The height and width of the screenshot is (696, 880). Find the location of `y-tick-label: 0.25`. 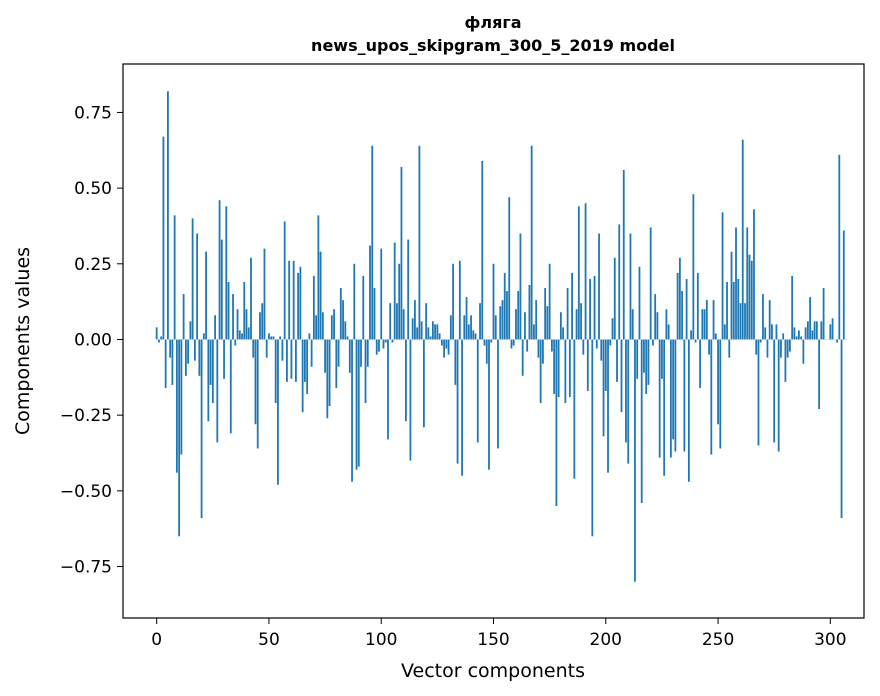

y-tick-label: 0.25 is located at coordinates (93, 265).